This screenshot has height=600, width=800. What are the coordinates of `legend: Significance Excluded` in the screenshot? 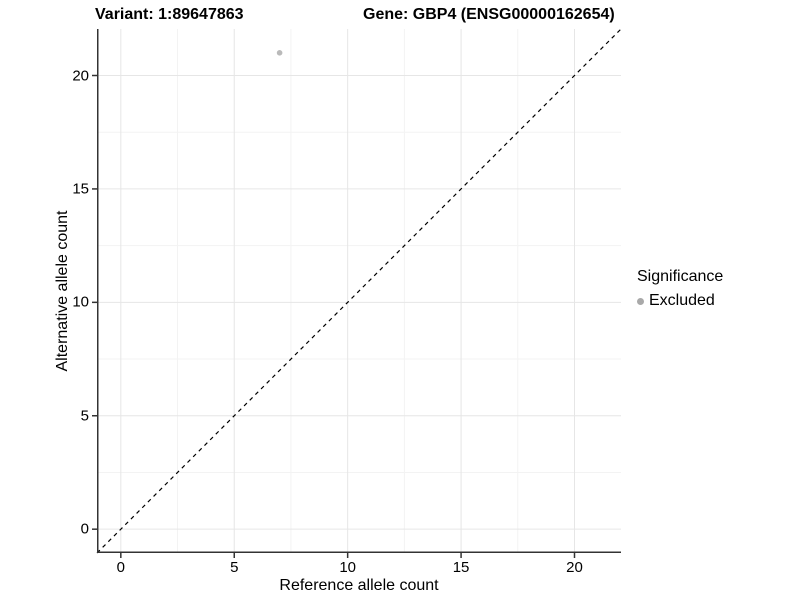 It's located at (680, 289).